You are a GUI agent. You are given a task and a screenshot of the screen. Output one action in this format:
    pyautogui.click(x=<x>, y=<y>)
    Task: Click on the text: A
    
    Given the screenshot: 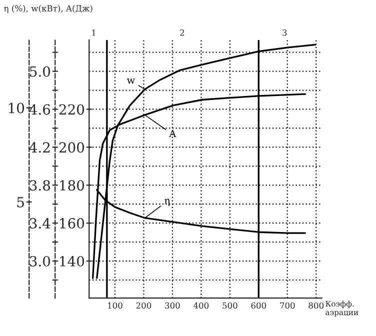 What is the action you would take?
    pyautogui.click(x=172, y=134)
    